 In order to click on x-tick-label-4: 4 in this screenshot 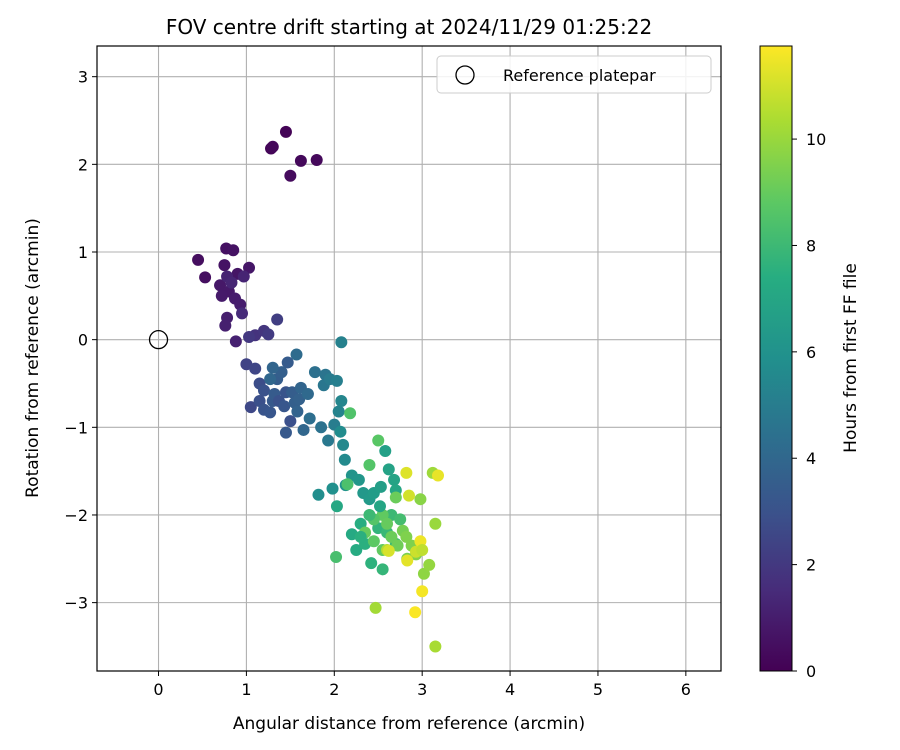, I will do `click(510, 689)`.